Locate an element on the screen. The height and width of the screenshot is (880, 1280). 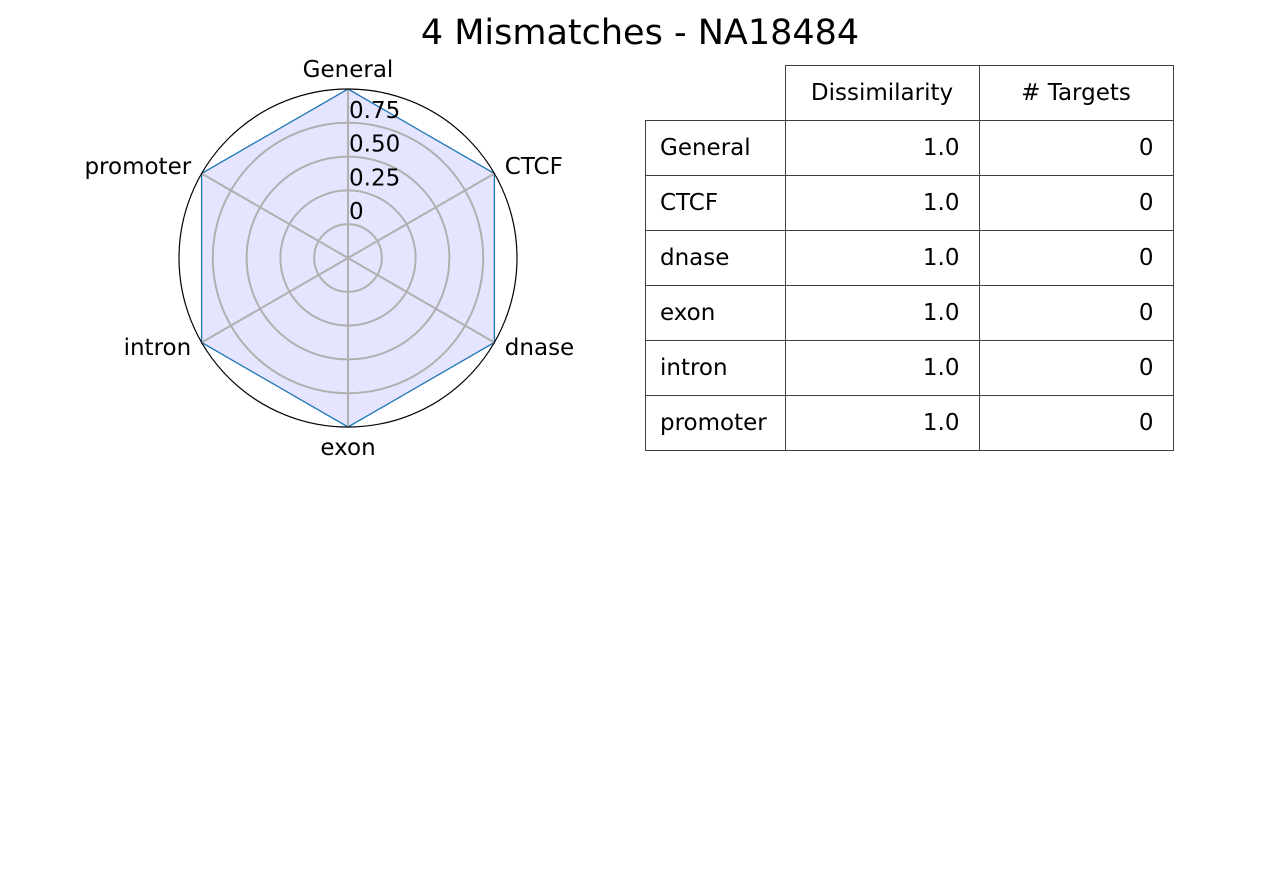
radial-tick-label: 0.75 is located at coordinates (374, 111).